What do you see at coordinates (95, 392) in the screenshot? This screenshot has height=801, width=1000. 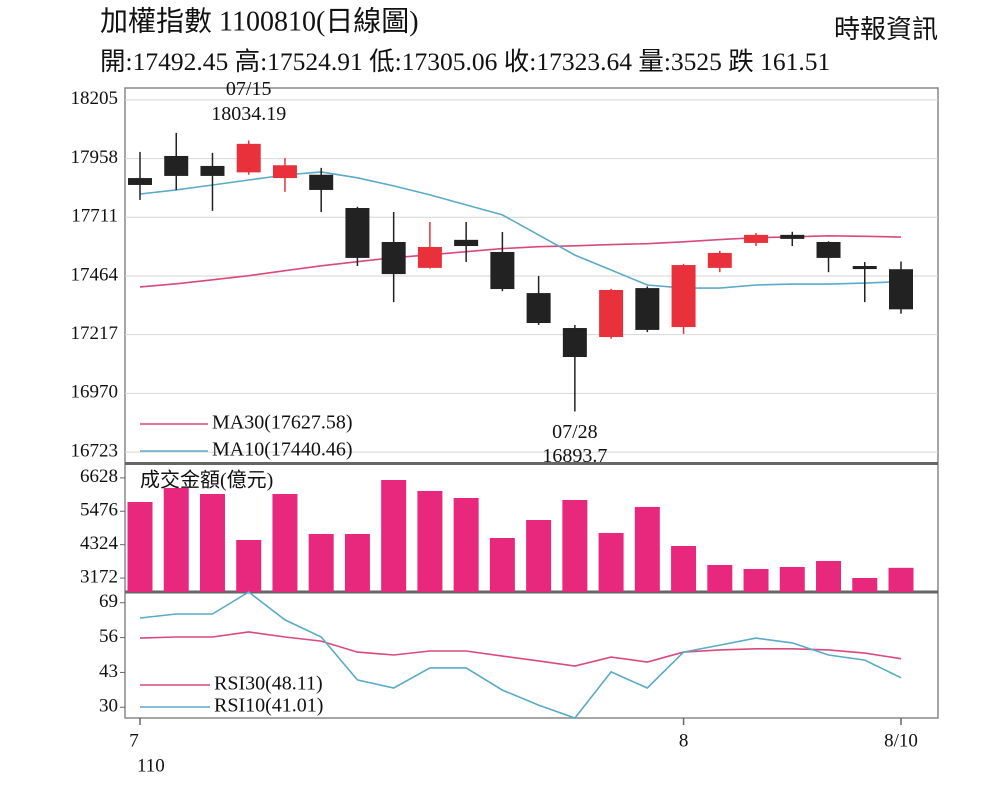 I see `y-tick-label: 16970` at bounding box center [95, 392].